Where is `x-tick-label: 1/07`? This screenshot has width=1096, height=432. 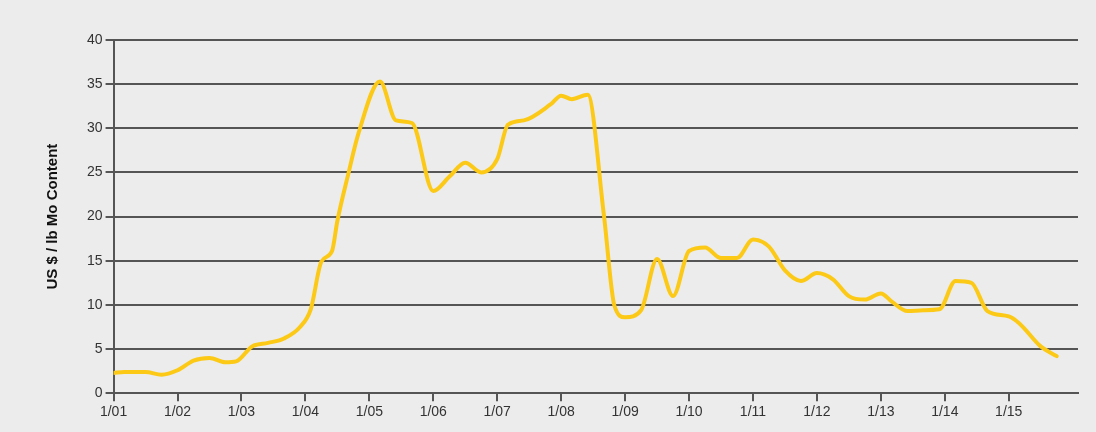 x-tick-label: 1/07 is located at coordinates (497, 411).